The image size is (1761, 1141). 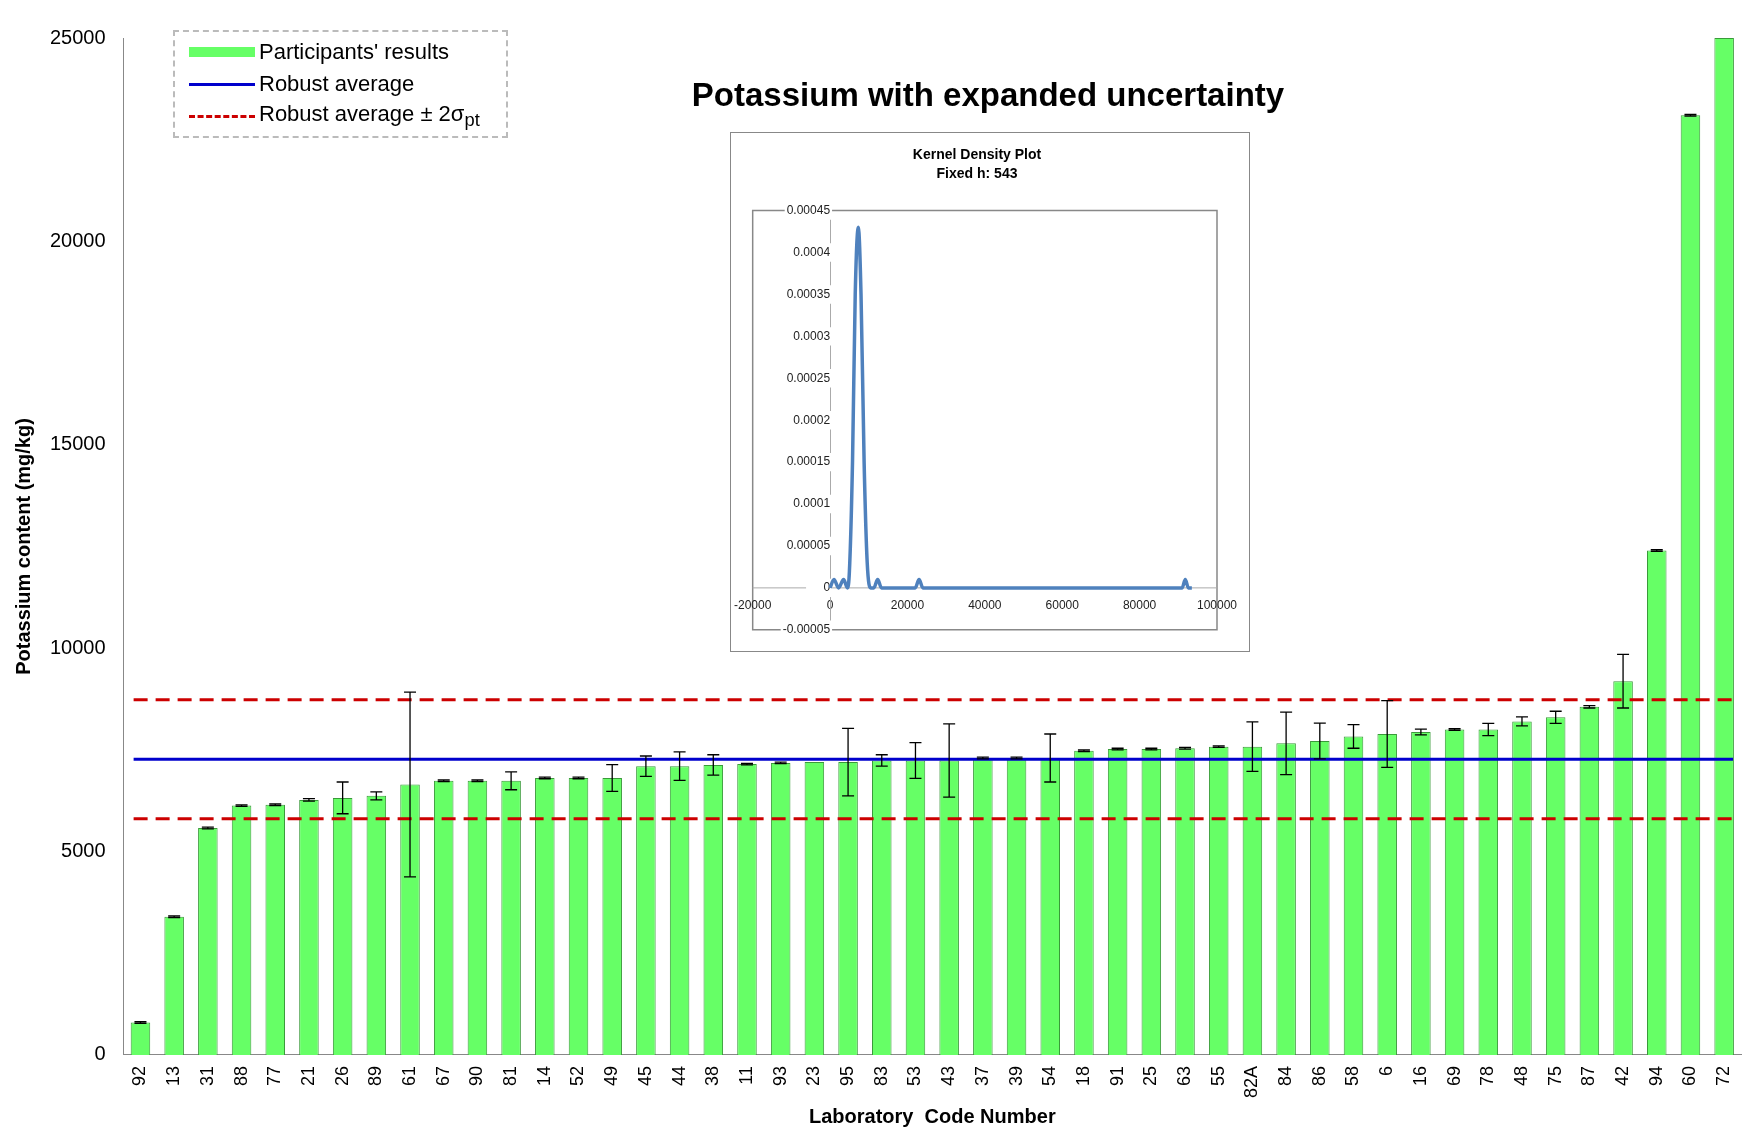 What do you see at coordinates (77, 36) in the screenshot?
I see `y-tick-label: 25000` at bounding box center [77, 36].